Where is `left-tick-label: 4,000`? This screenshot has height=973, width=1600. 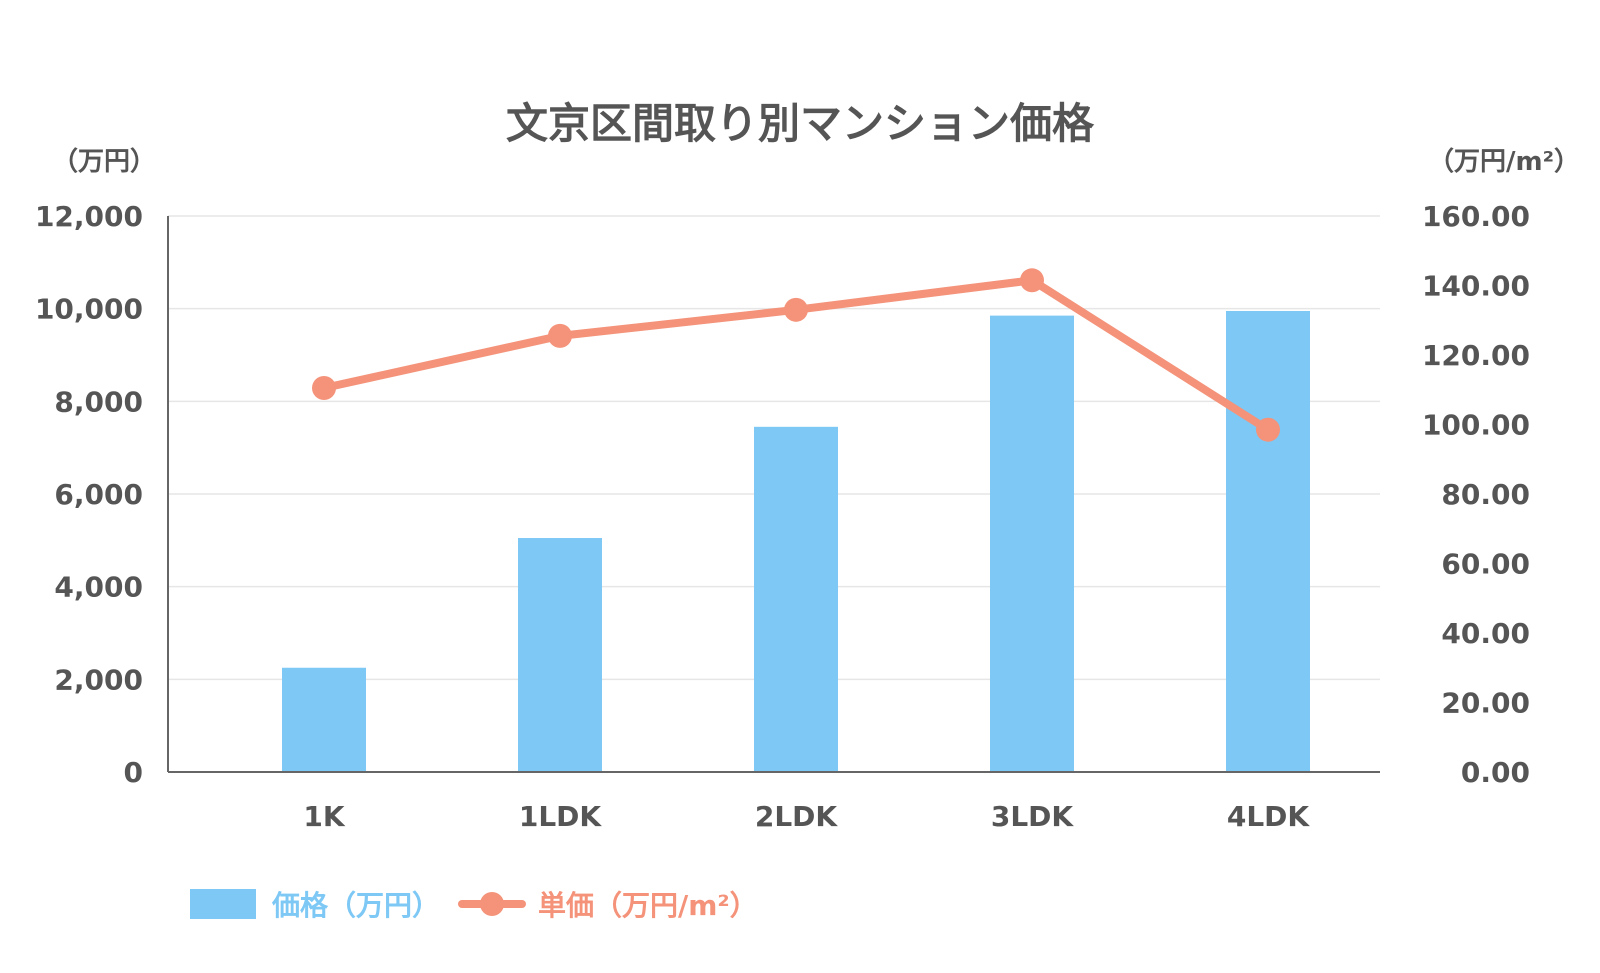
left-tick-label: 4,000 is located at coordinates (98, 587).